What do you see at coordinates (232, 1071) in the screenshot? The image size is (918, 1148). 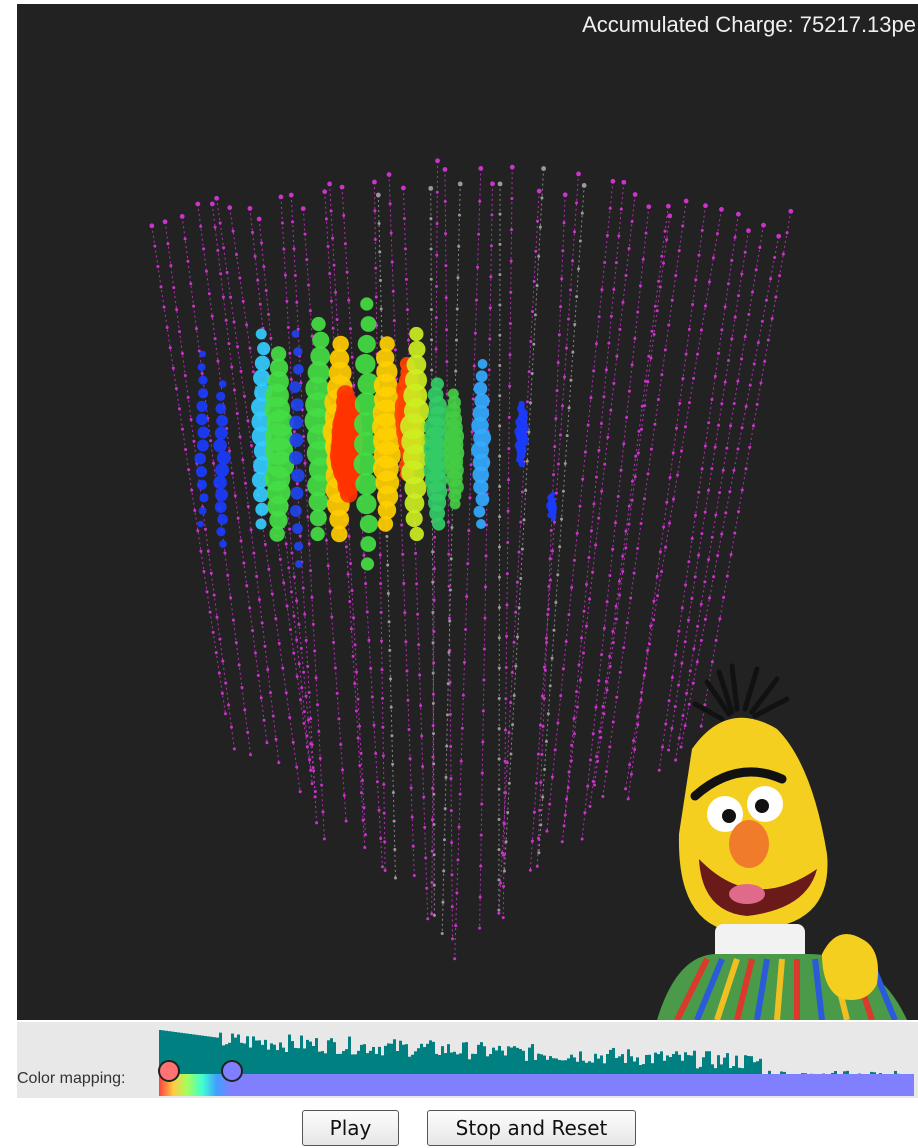 I see `color-max-slider-handle` at bounding box center [232, 1071].